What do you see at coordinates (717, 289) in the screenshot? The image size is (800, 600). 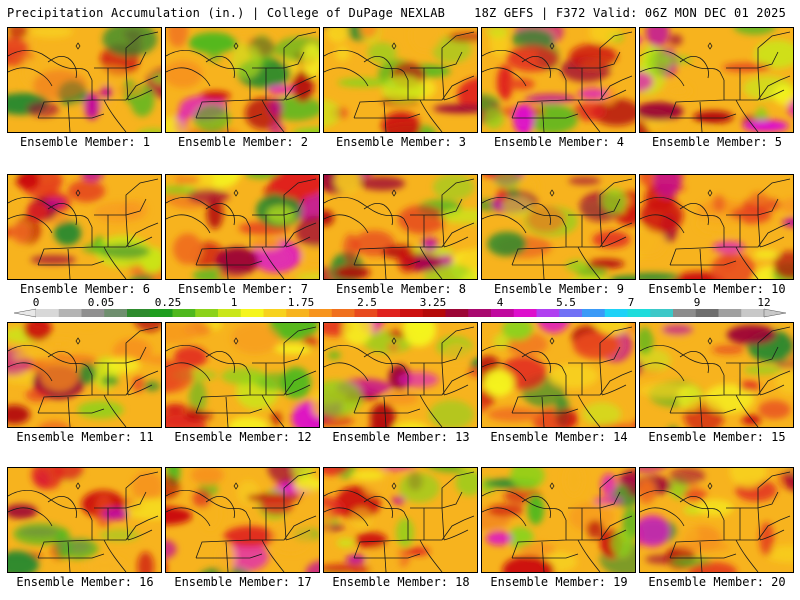 I see `ensemble-member-label: Ensemble Member: 10` at bounding box center [717, 289].